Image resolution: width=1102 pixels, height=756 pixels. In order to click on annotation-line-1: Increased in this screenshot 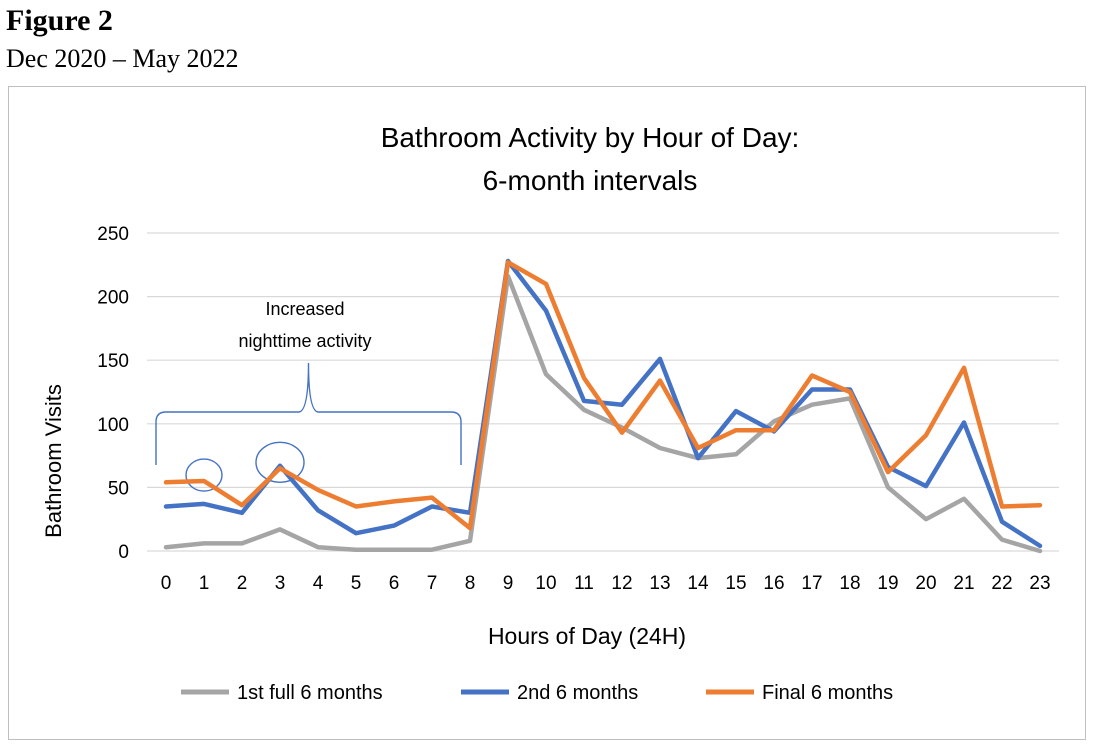, I will do `click(304, 309)`.